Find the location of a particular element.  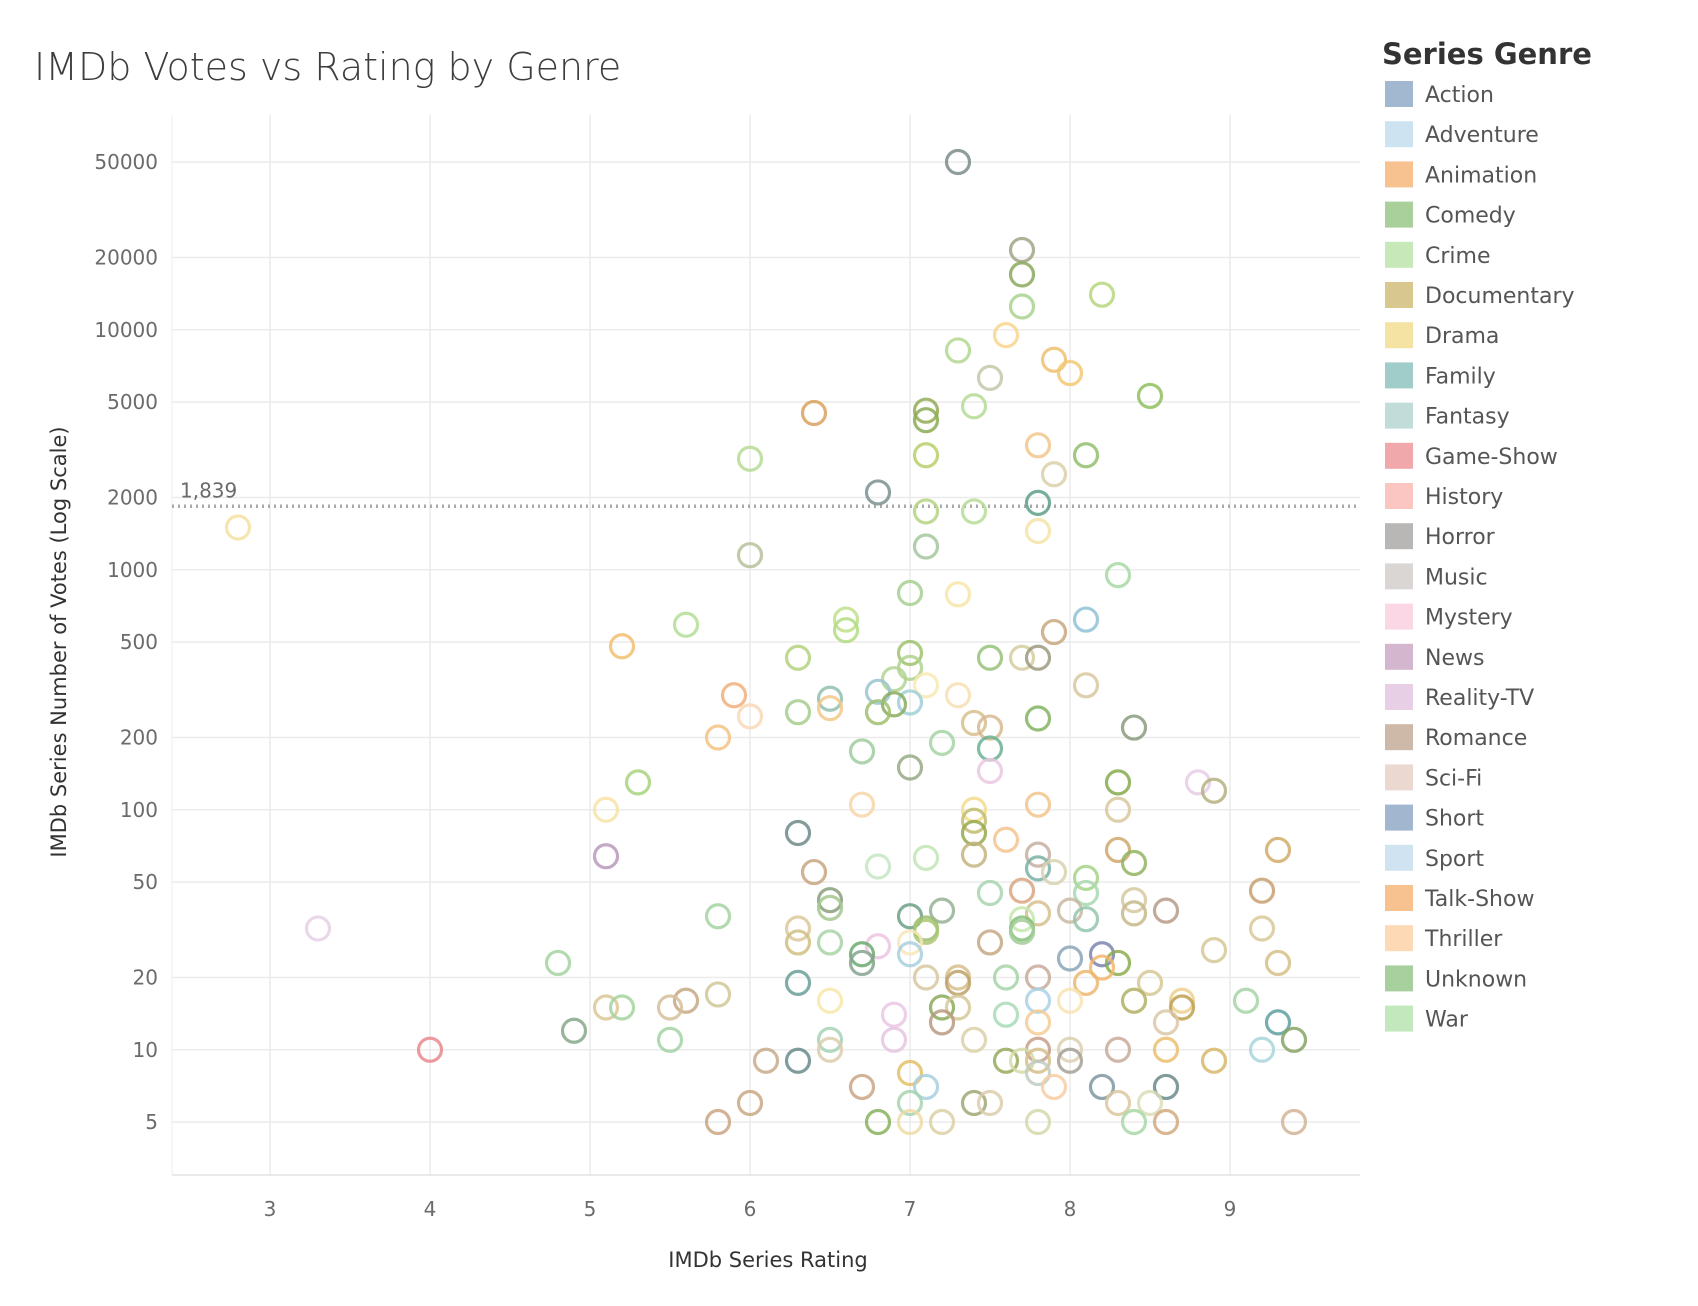

legend-label: Sport is located at coordinates (1454, 859).